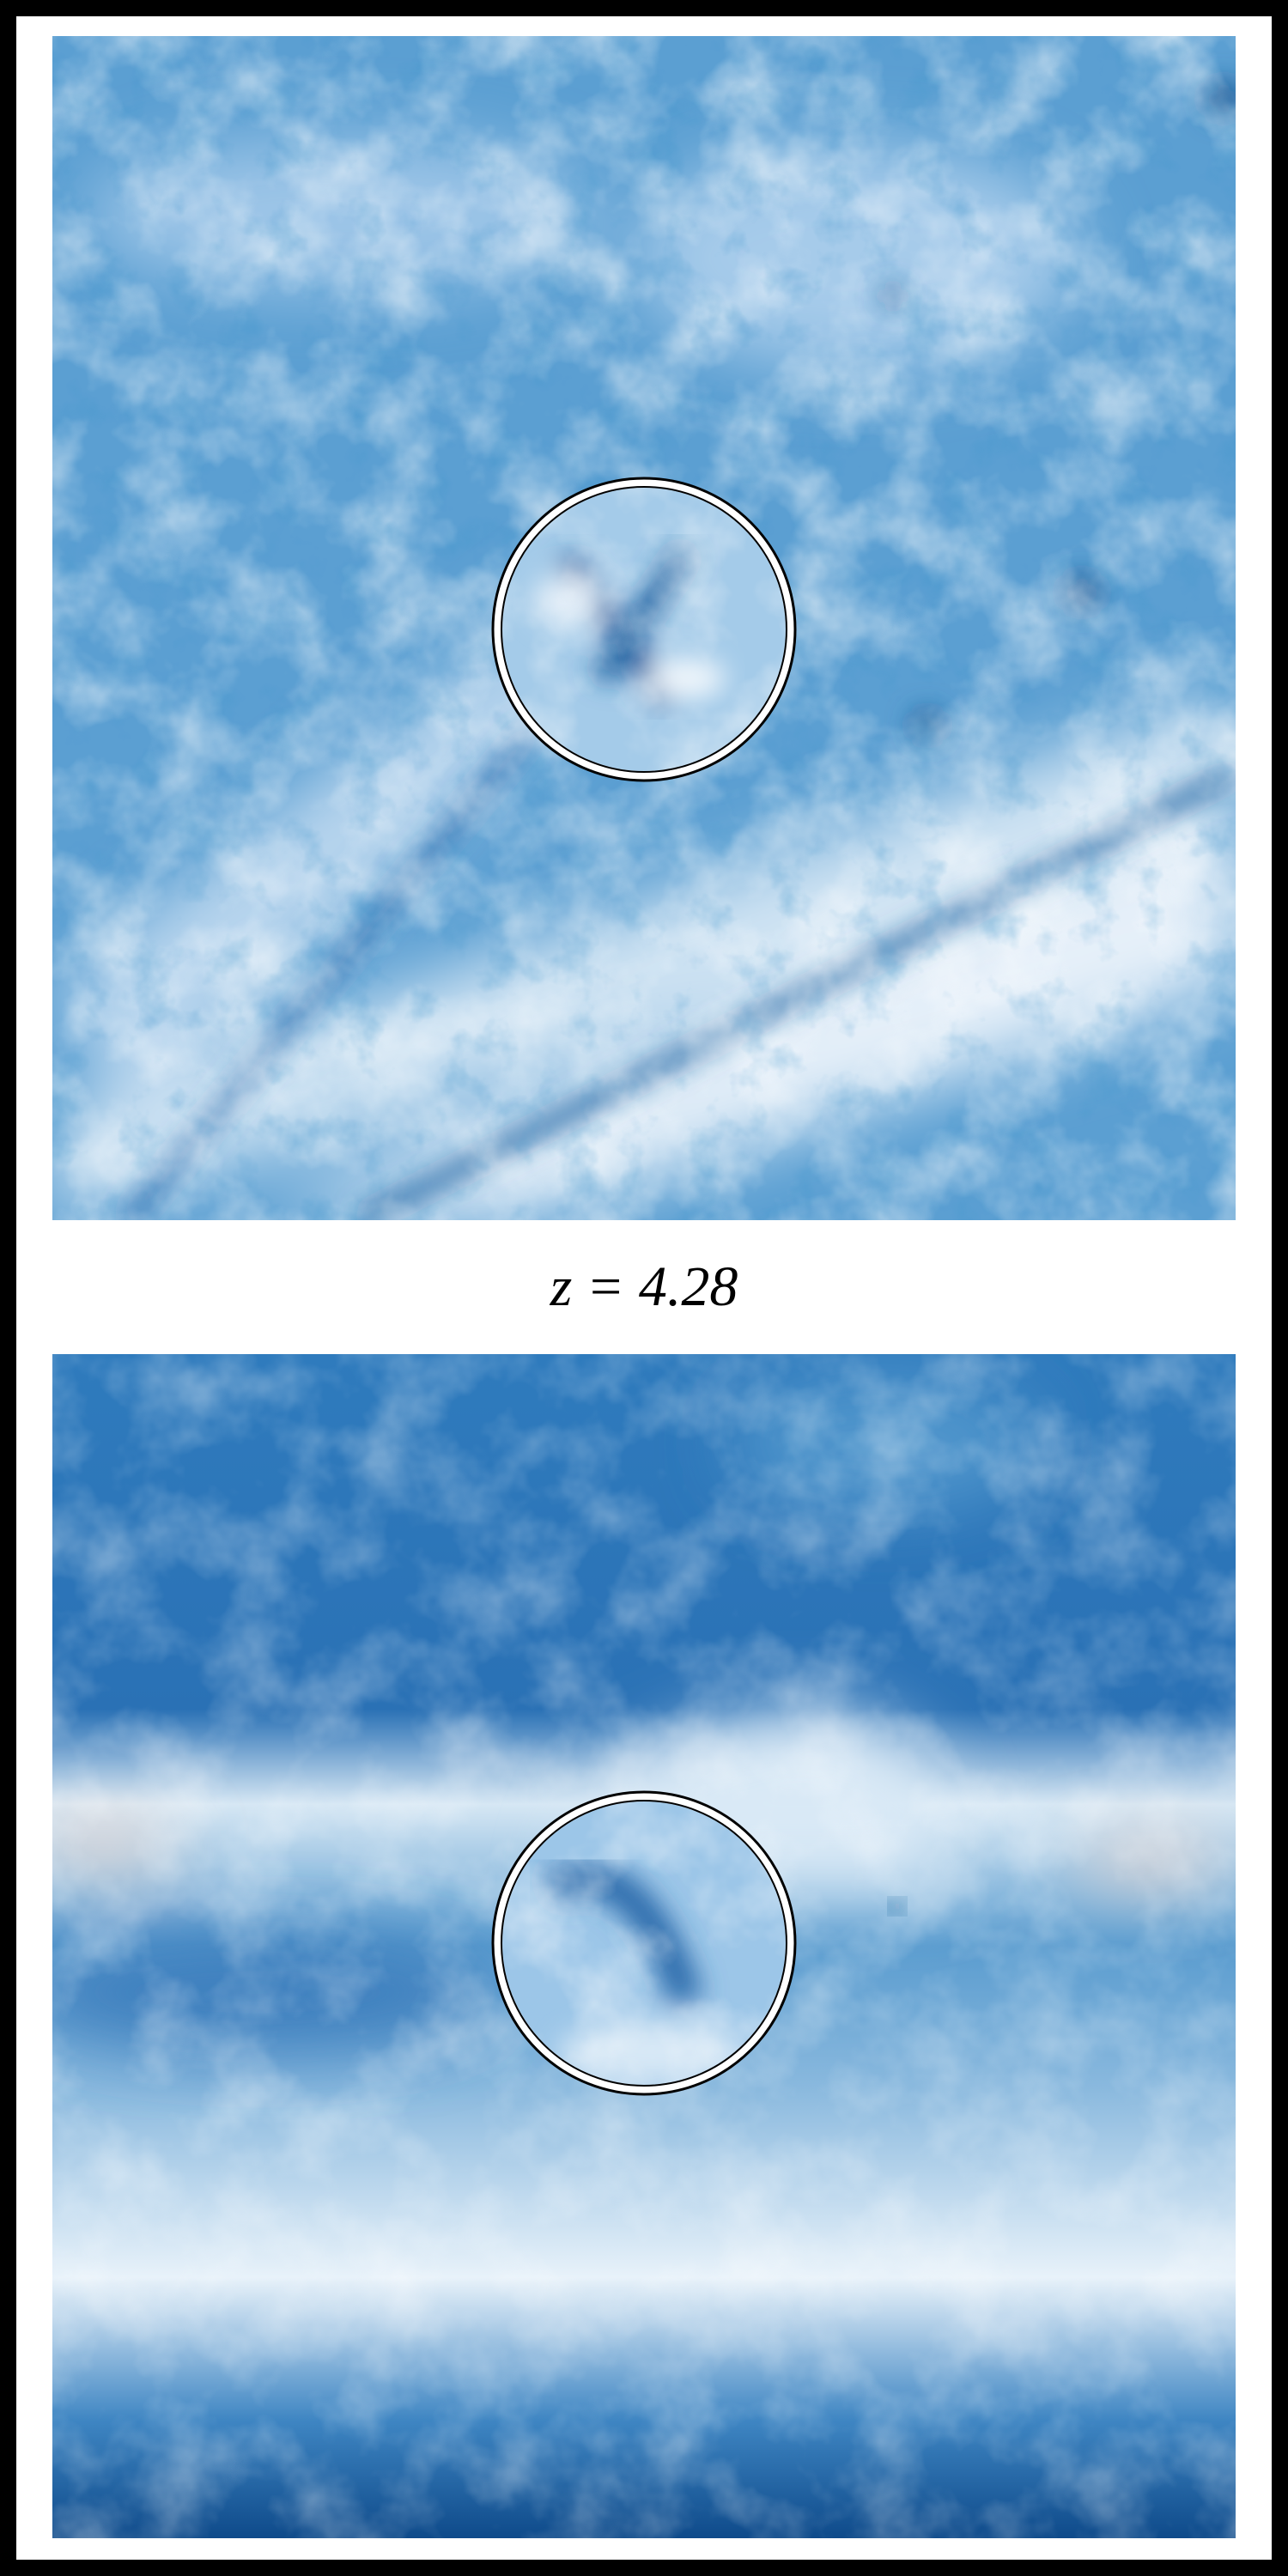 This screenshot has height=2576, width=1288. Describe the element at coordinates (644, 629) in the screenshot. I see `zoom-inset-top` at that location.